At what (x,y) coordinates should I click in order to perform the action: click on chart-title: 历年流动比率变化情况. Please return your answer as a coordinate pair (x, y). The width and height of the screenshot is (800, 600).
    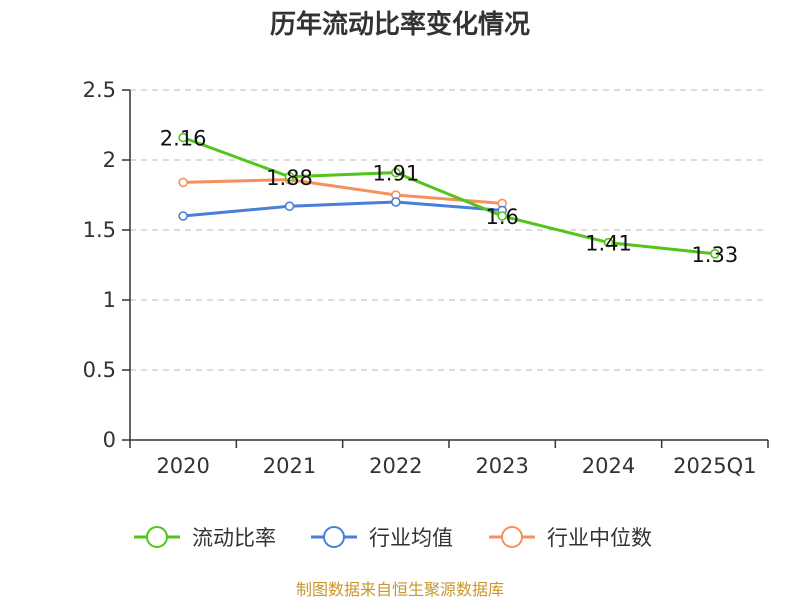
    Looking at the image, I should click on (400, 24).